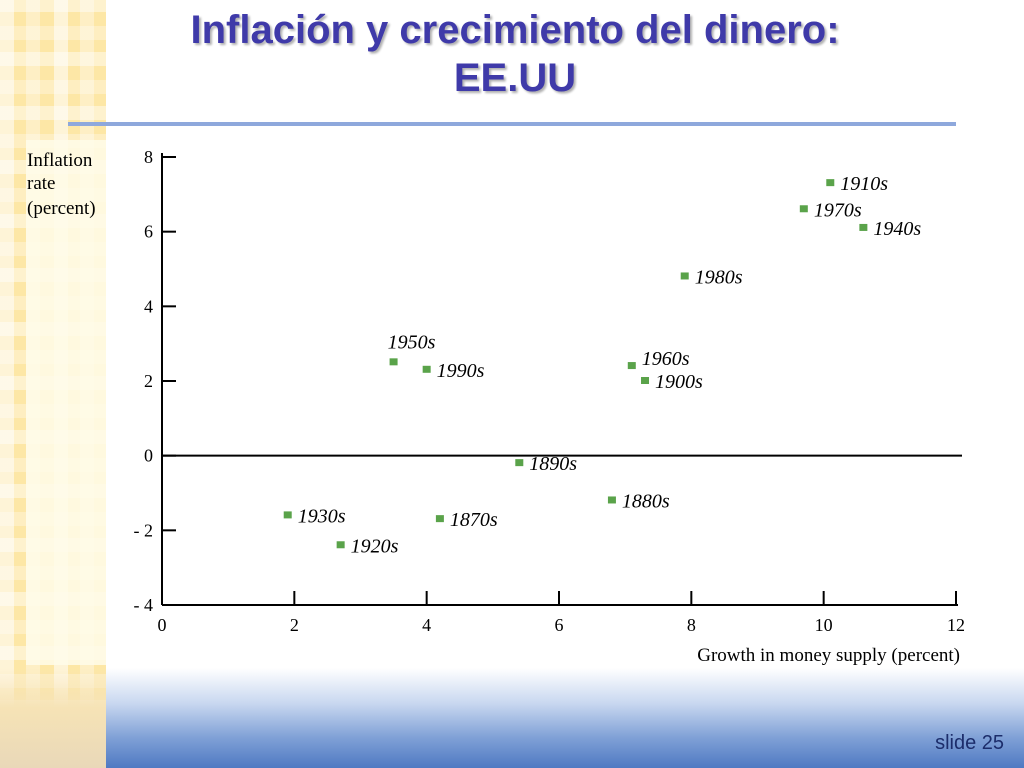  What do you see at coordinates (294, 625) in the screenshot?
I see `x-tick-label: 2` at bounding box center [294, 625].